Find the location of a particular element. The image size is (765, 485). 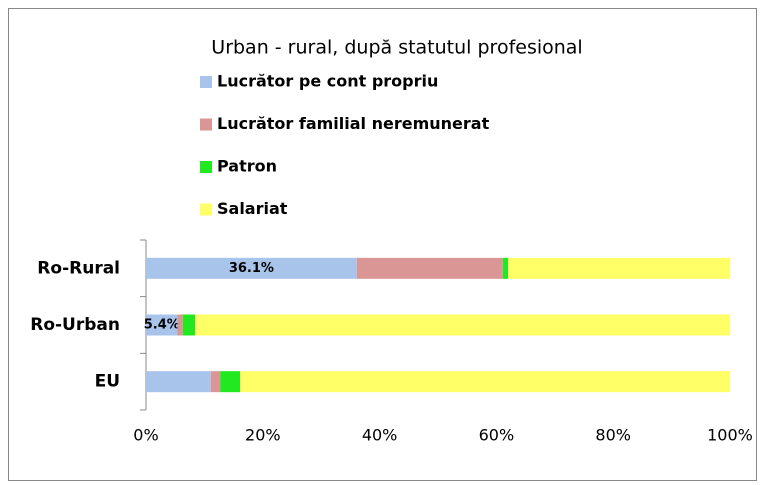

value-label: 5.4% is located at coordinates (162, 325).